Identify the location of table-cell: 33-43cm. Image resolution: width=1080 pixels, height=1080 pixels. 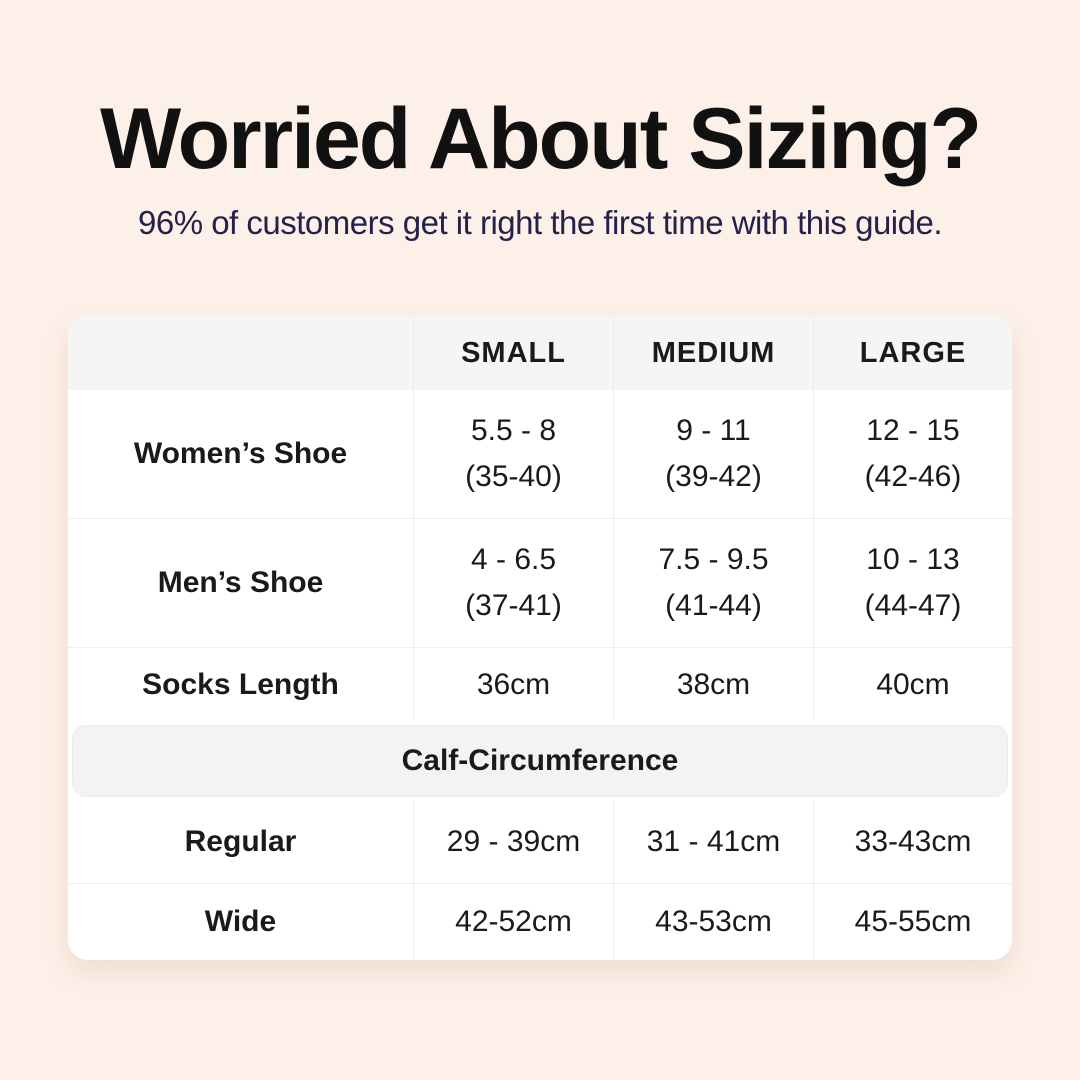
(912, 841).